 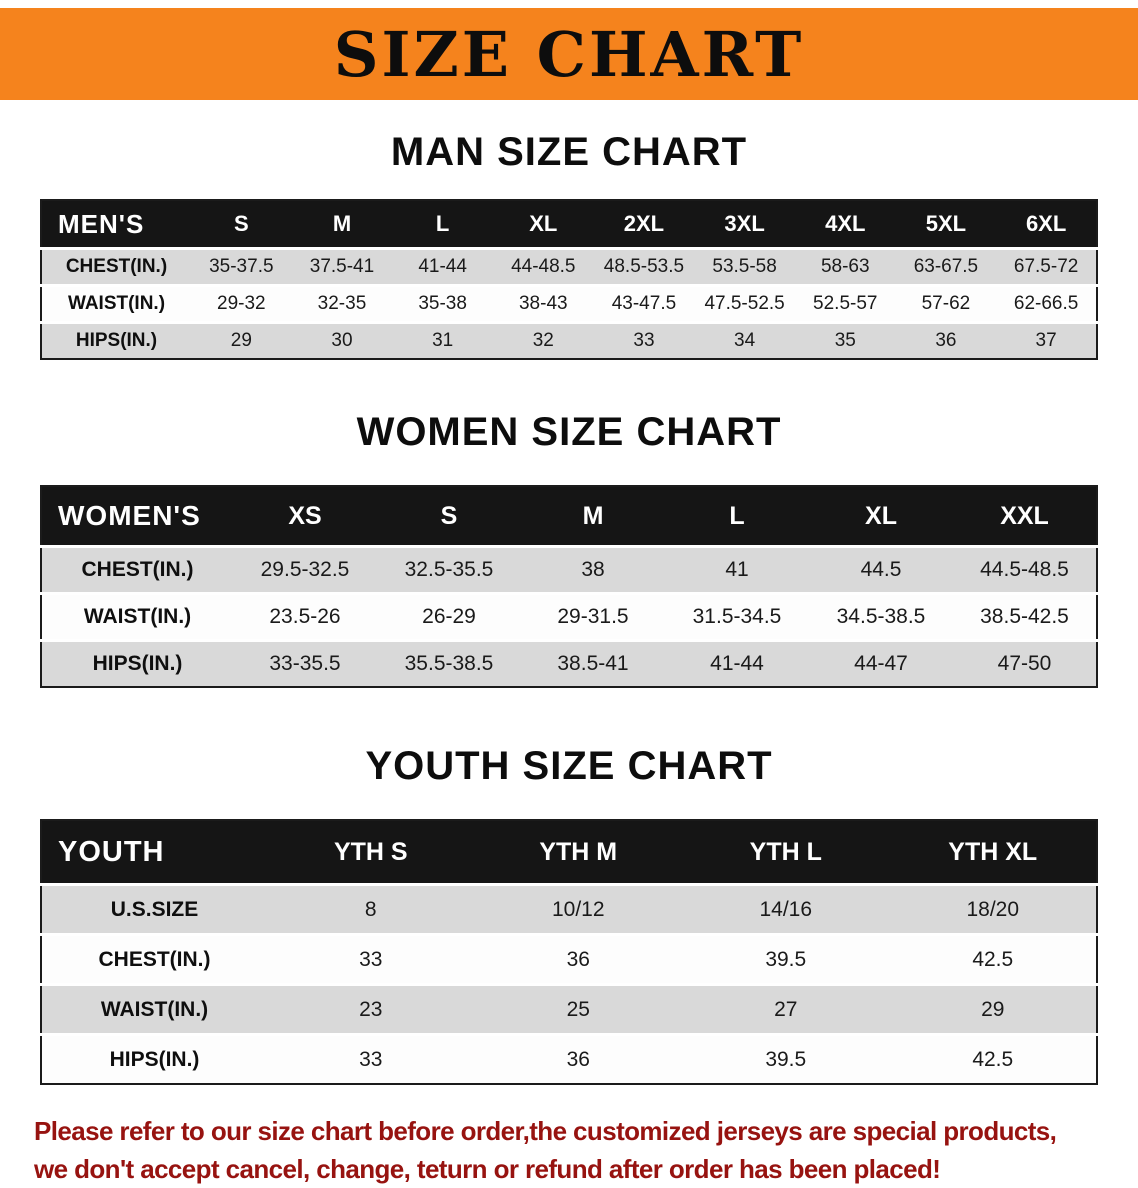 I want to click on size-value: 44.5, so click(x=881, y=569).